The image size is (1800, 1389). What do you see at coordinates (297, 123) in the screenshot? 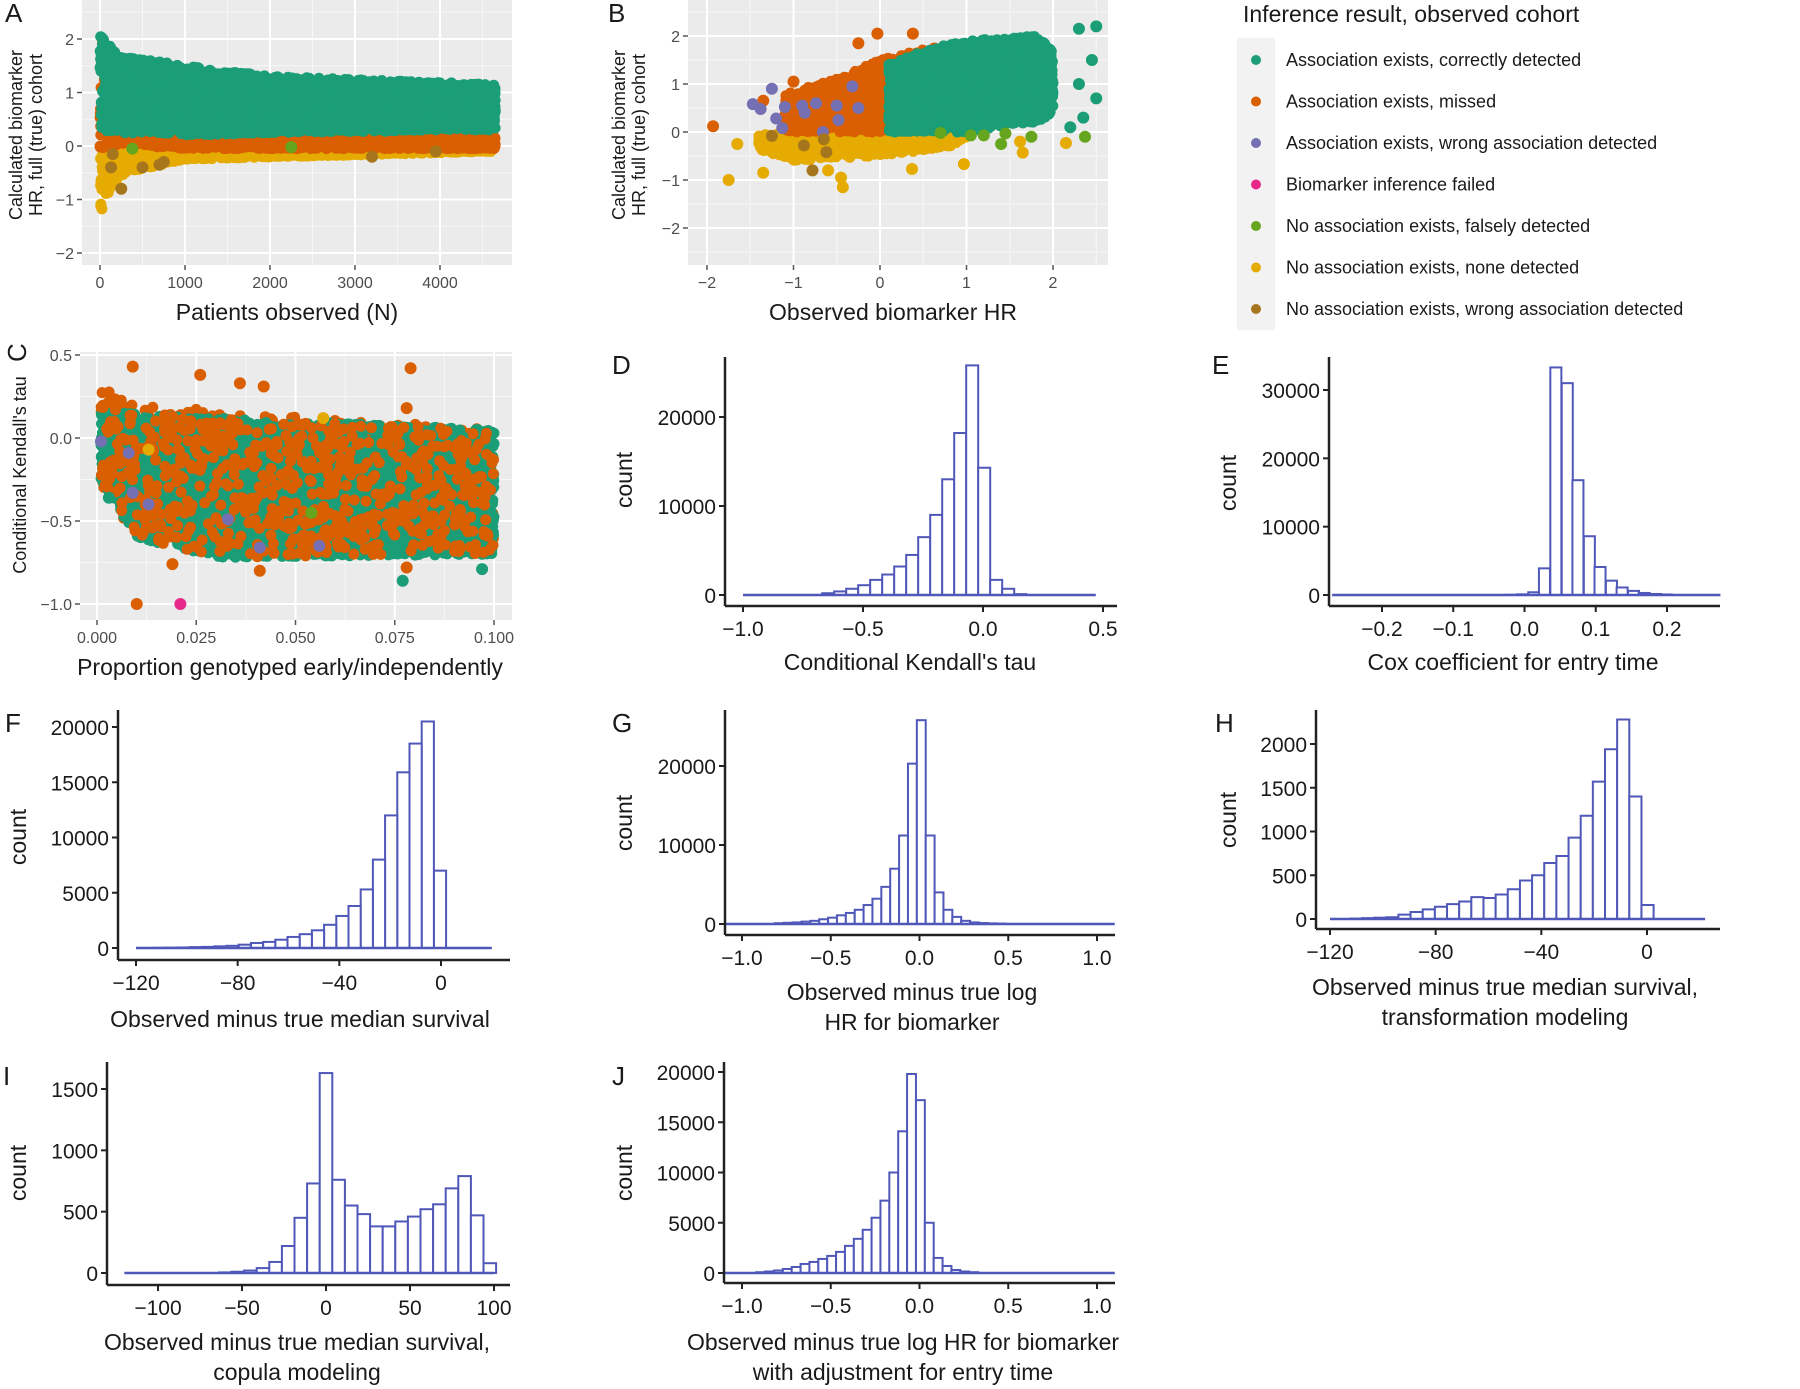
I see `points-layer` at bounding box center [297, 123].